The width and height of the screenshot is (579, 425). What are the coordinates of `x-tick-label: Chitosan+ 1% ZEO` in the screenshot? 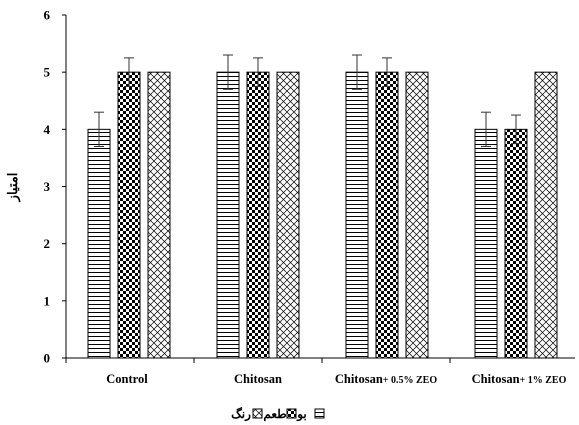 It's located at (519, 379).